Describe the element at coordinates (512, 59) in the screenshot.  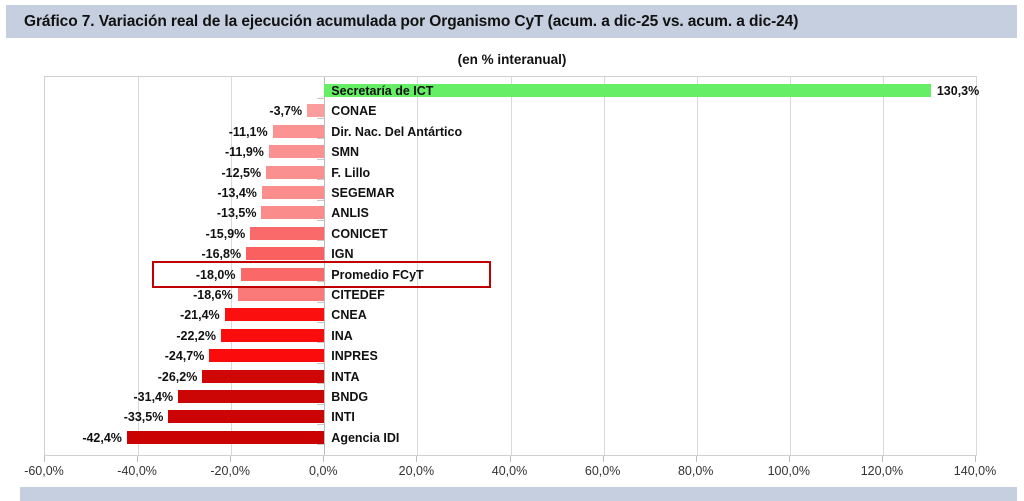
I see `chart-subtitle: (en % interanual)` at that location.